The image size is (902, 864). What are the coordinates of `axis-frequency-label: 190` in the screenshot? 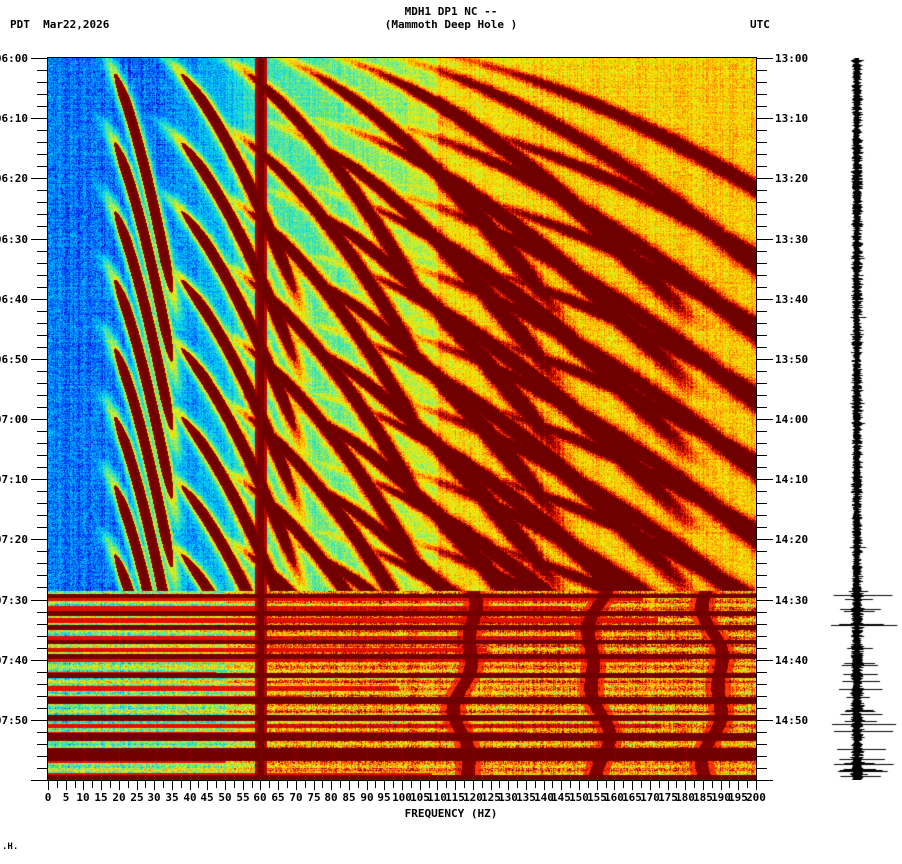 It's located at (721, 797).